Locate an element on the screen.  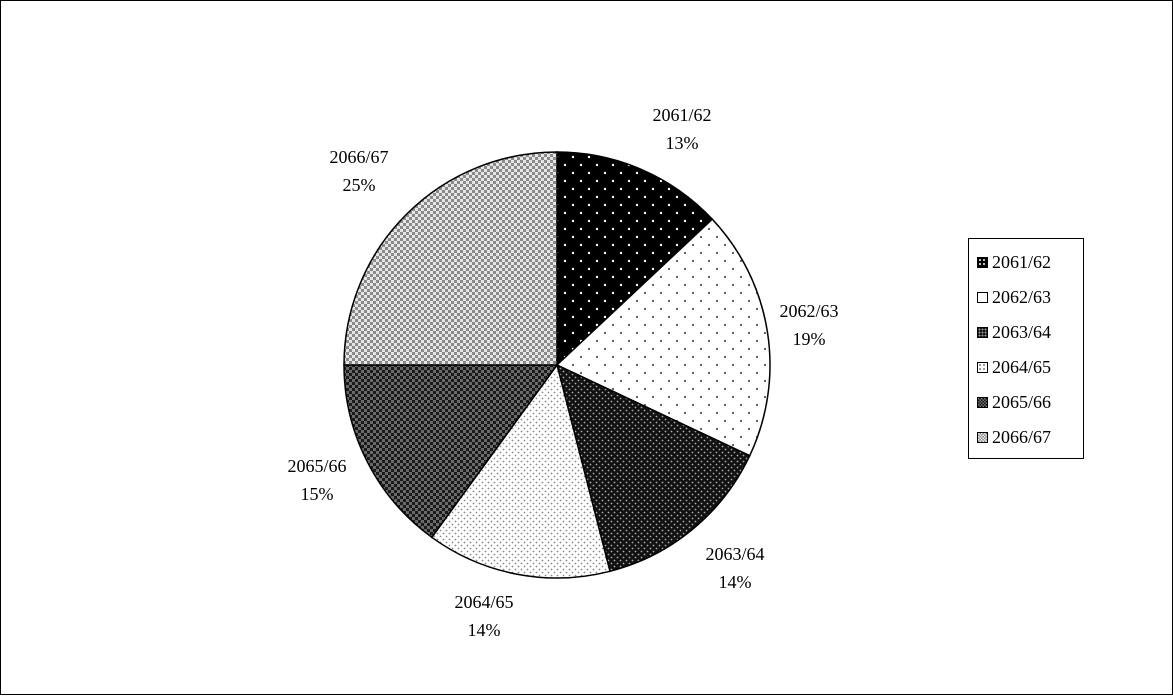
slice-label: 2061/62 is located at coordinates (681, 115).